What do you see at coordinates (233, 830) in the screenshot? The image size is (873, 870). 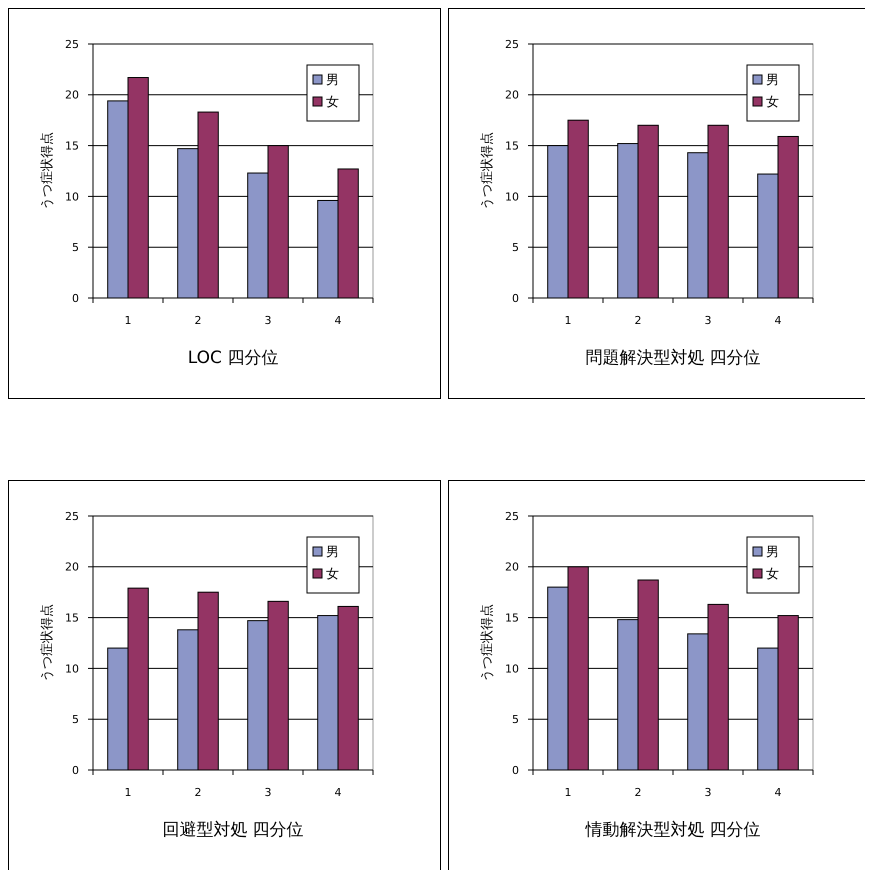 I see `x-axis-title: 回避型対処 四分位` at bounding box center [233, 830].